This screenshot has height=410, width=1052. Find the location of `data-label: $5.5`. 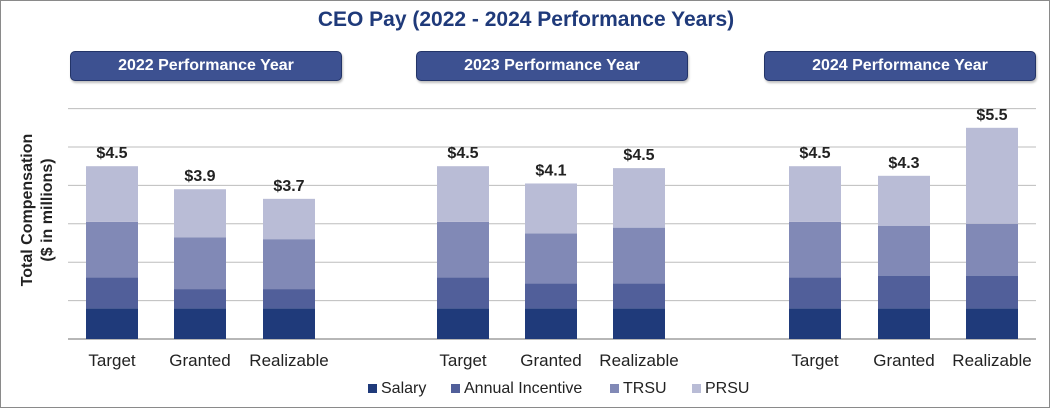

data-label: $5.5 is located at coordinates (991, 115).